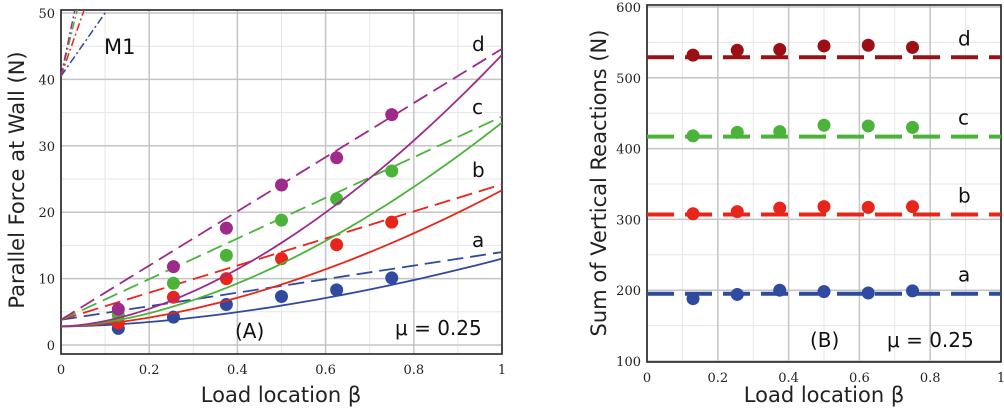 The image size is (1004, 413). What do you see at coordinates (824, 395) in the screenshot?
I see `x-axis-title-b: Load location β` at bounding box center [824, 395].